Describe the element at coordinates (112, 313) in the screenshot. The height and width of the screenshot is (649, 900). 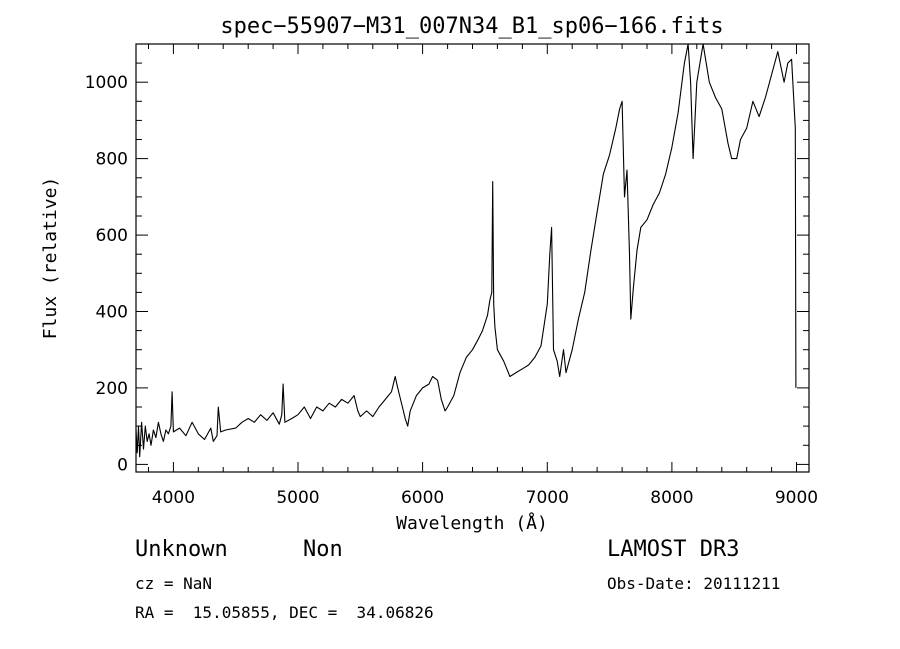
I see `y-tick-label: 400` at that location.